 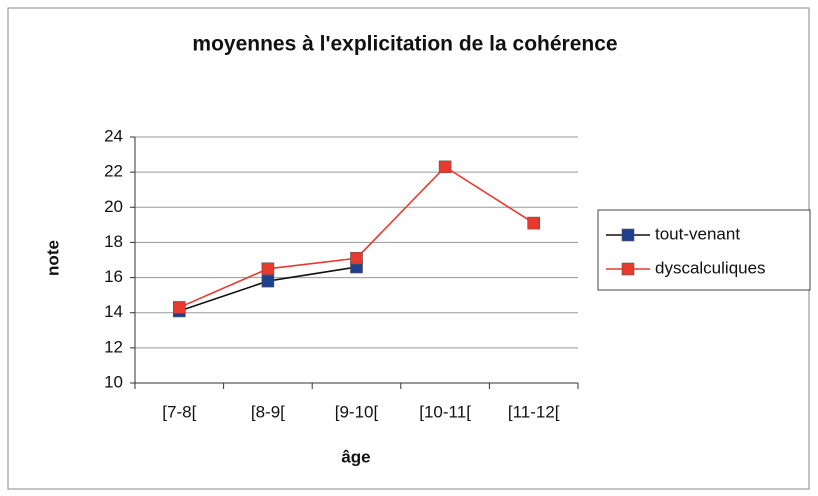 I want to click on y-tick-label: 10, so click(x=113, y=381).